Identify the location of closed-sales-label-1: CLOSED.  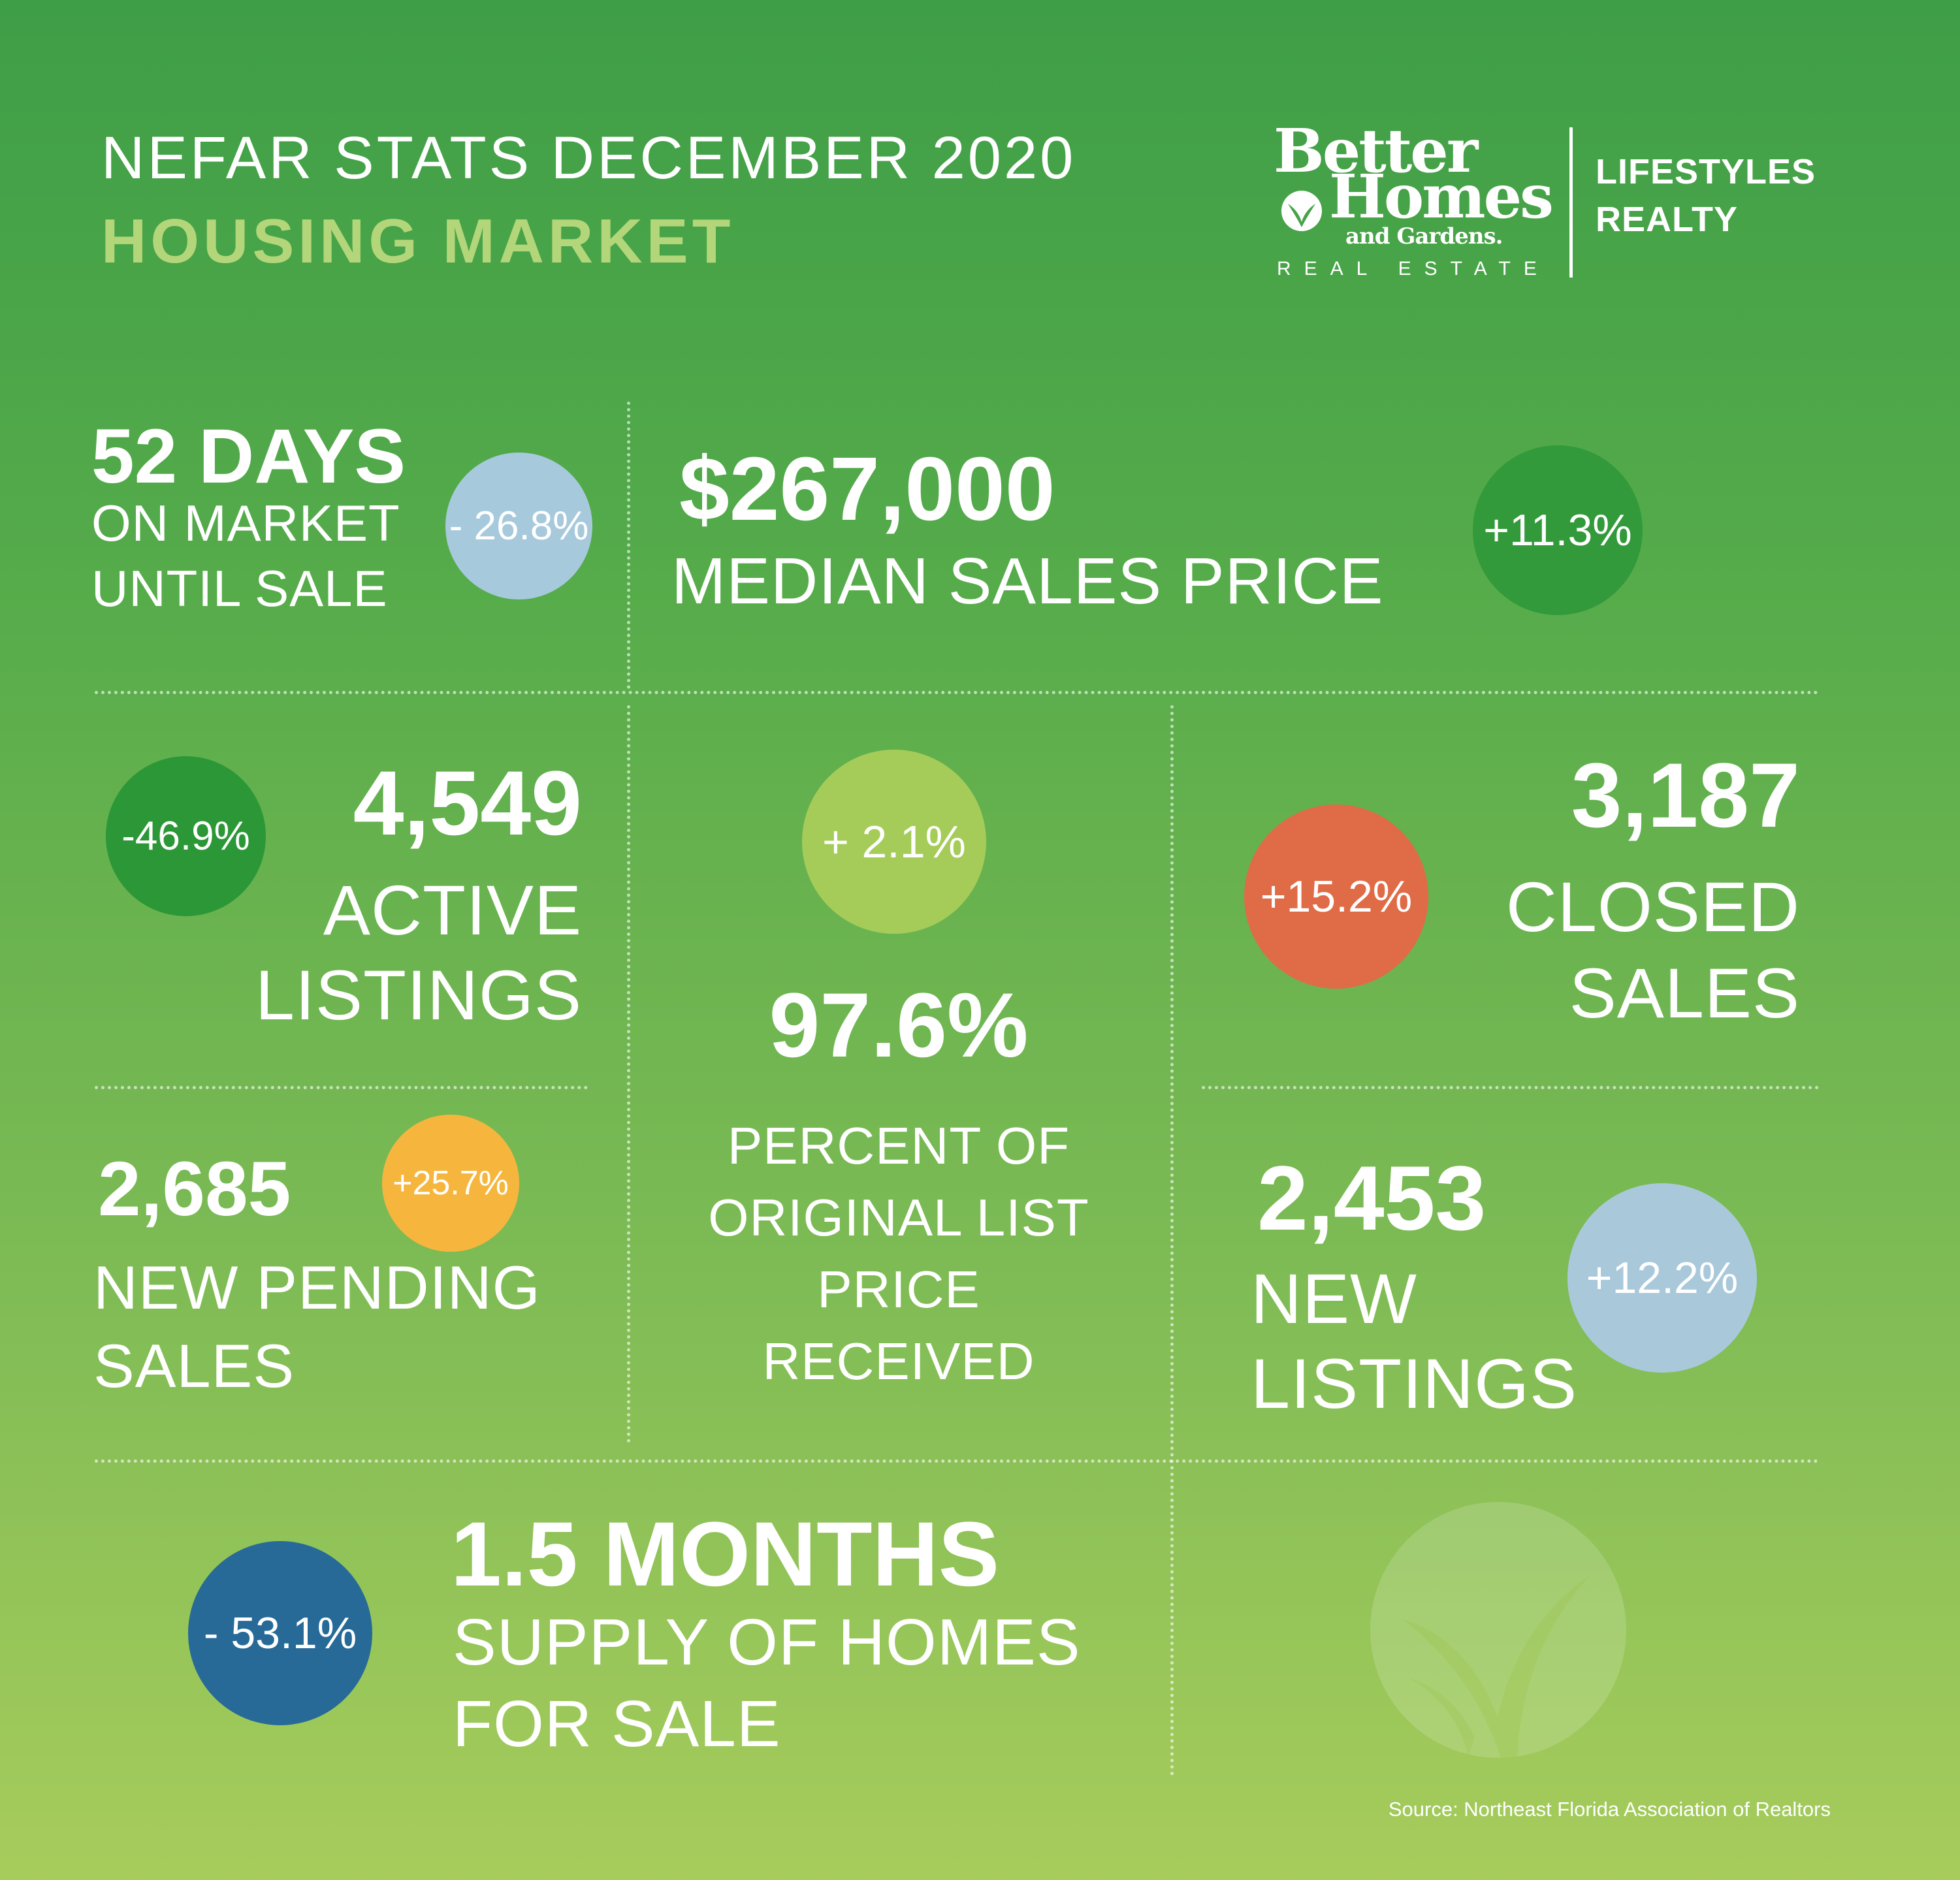
(1652, 907).